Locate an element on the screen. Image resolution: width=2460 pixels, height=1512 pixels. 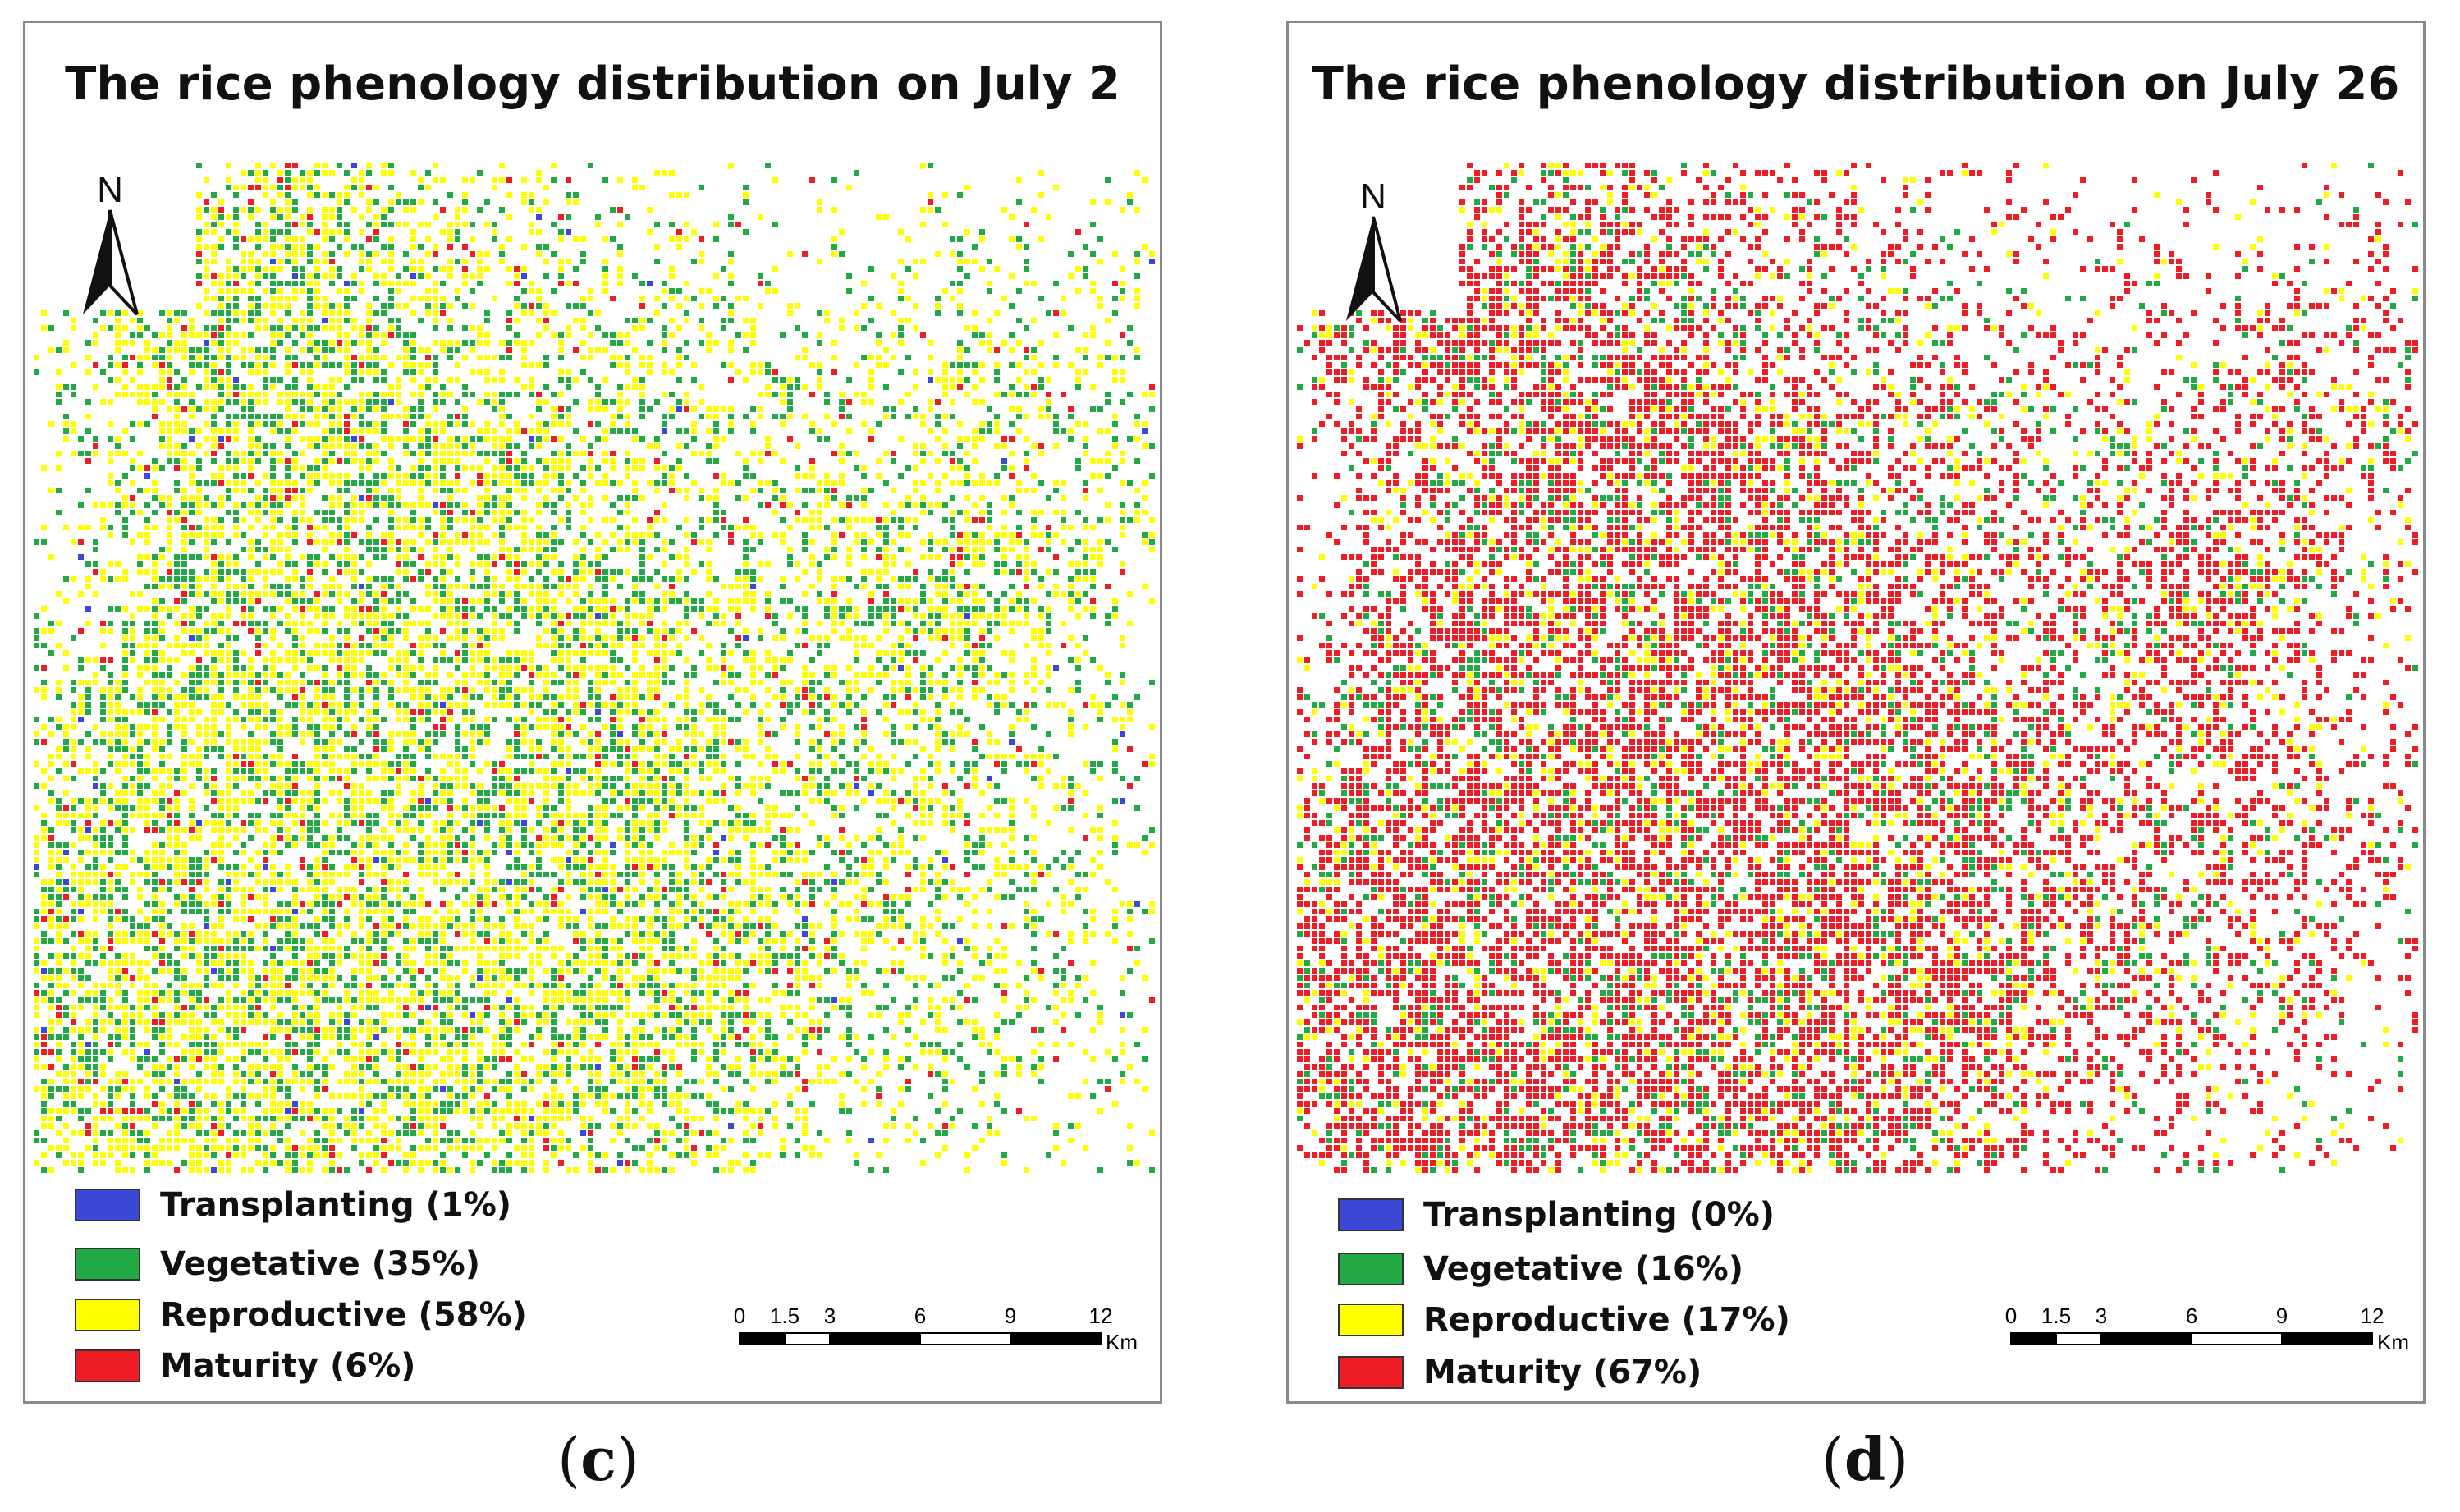
legend-label: Maturity (6%) is located at coordinates (287, 1366).